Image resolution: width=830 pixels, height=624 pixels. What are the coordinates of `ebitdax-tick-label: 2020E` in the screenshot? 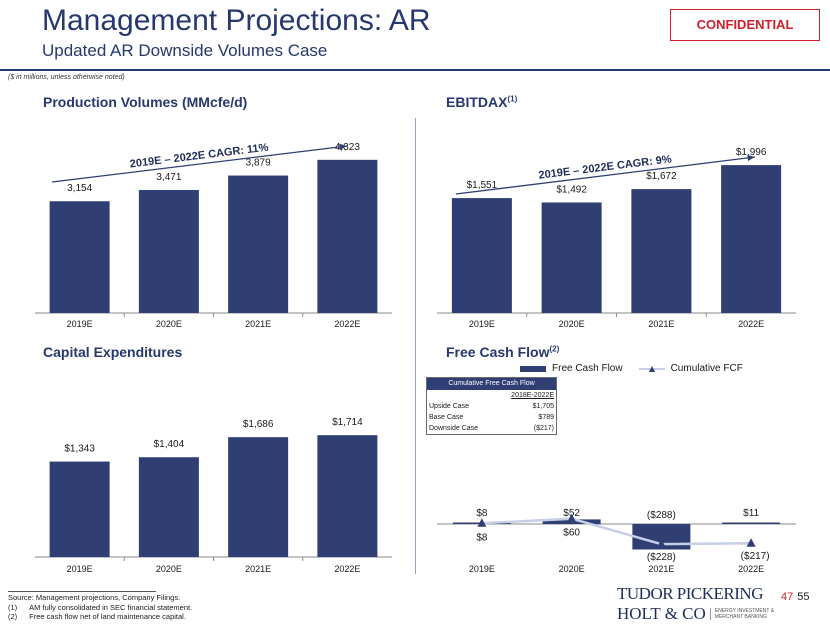 It's located at (572, 324).